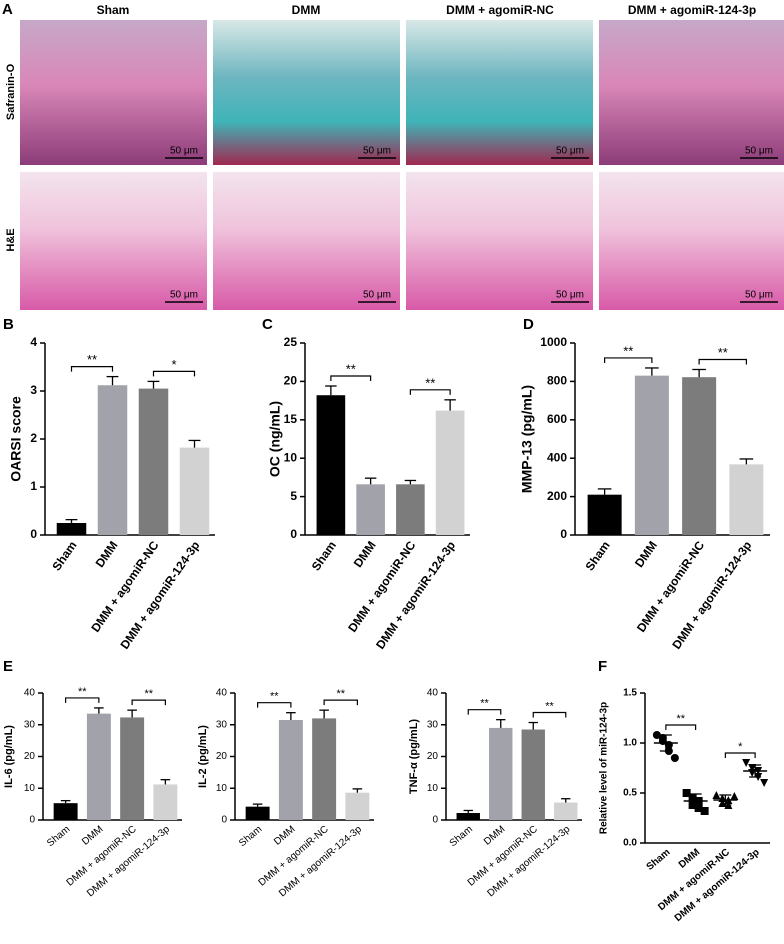 This screenshot has width=784, height=944. I want to click on panel-letter: F, so click(602, 666).